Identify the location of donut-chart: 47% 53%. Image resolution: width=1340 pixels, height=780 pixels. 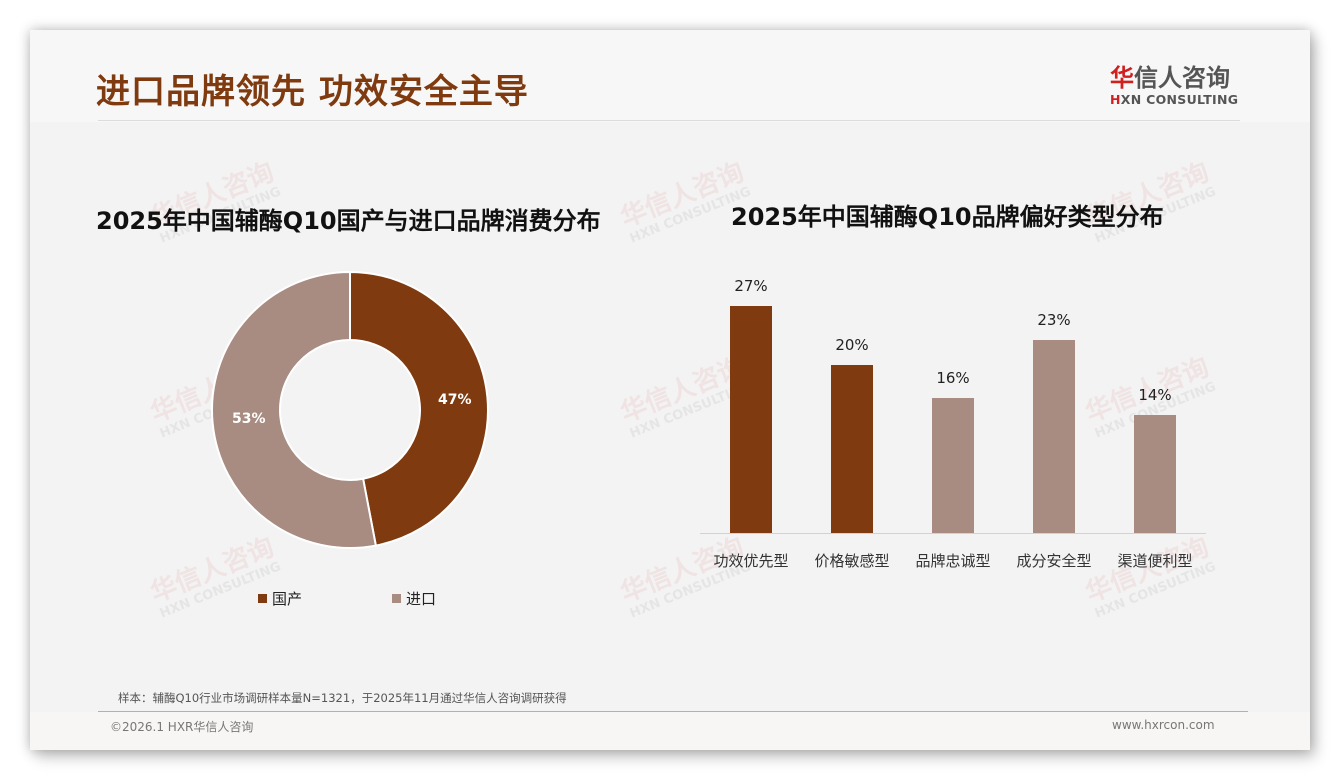
(350, 410).